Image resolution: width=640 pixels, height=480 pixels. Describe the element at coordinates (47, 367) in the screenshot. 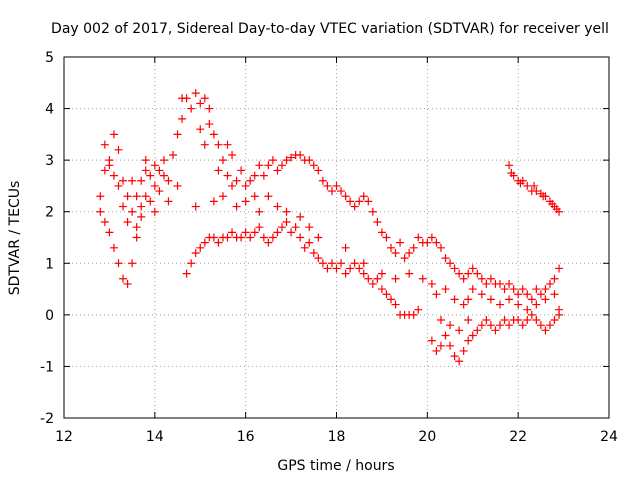

I see `y-tick-label: -1` at that location.